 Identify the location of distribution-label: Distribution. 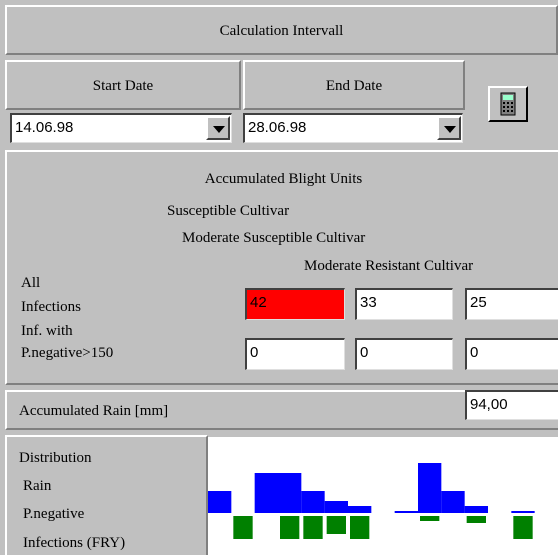
(55, 458).